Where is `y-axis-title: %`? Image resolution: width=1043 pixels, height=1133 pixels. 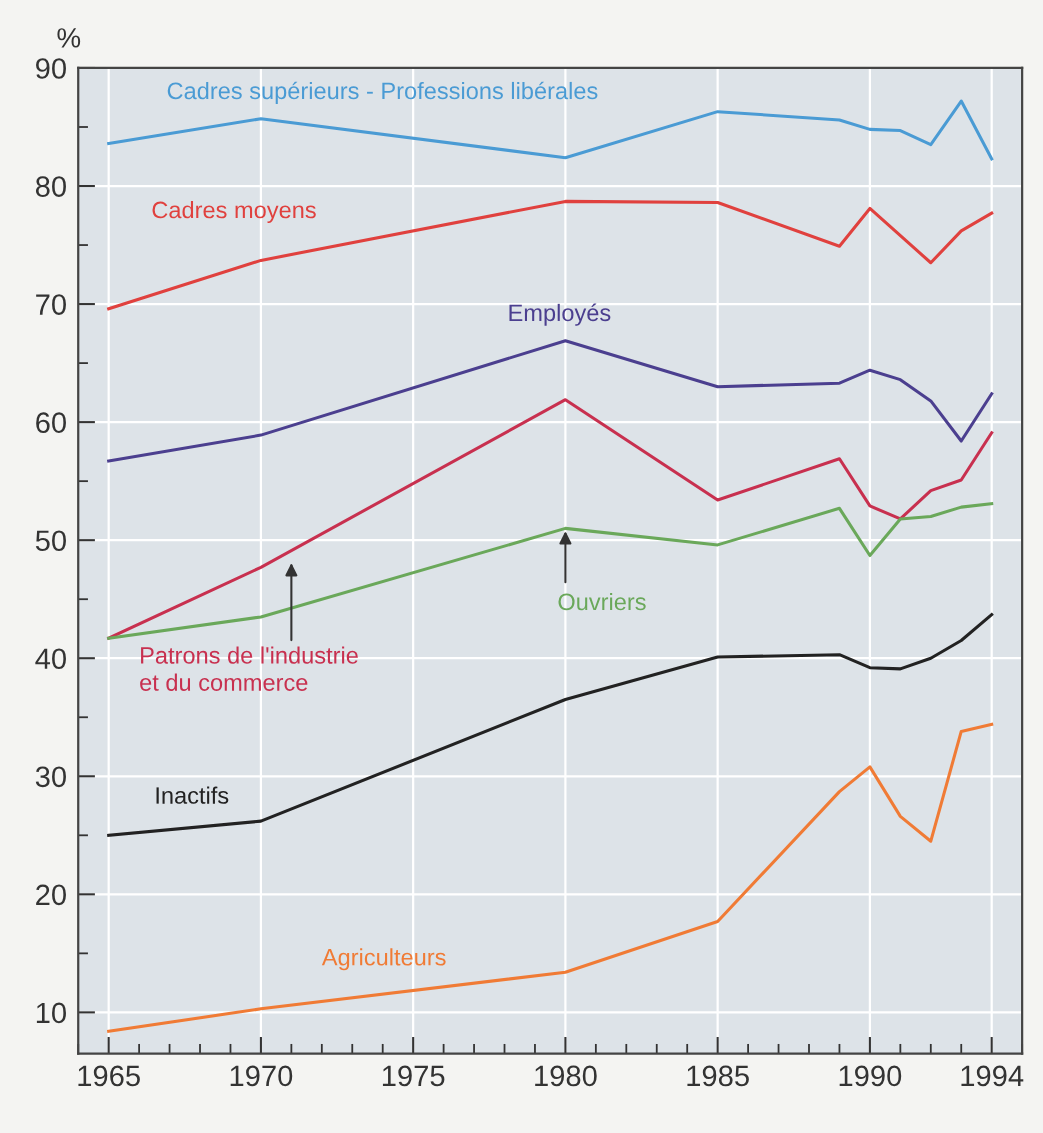 y-axis-title: % is located at coordinates (69, 38).